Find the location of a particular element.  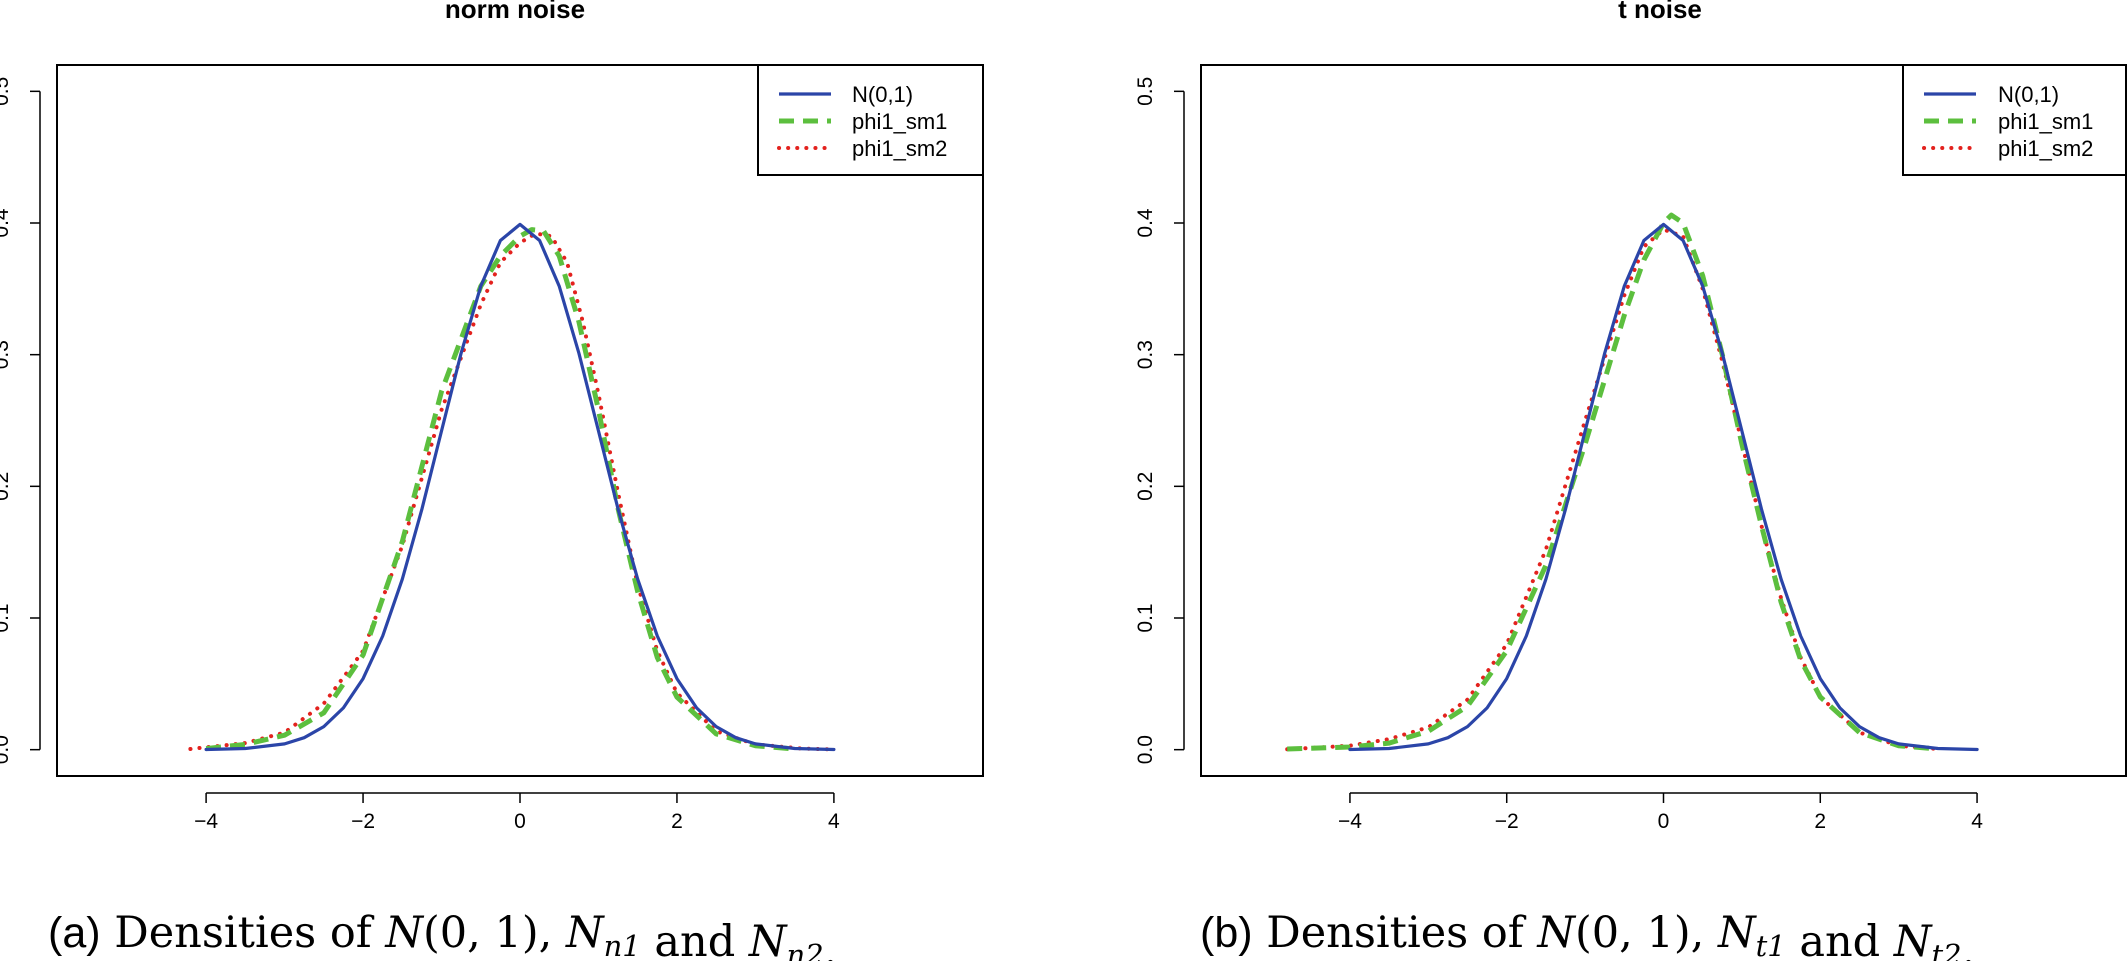

panel-b-y-tick-label: 0.2 is located at coordinates (1145, 486).